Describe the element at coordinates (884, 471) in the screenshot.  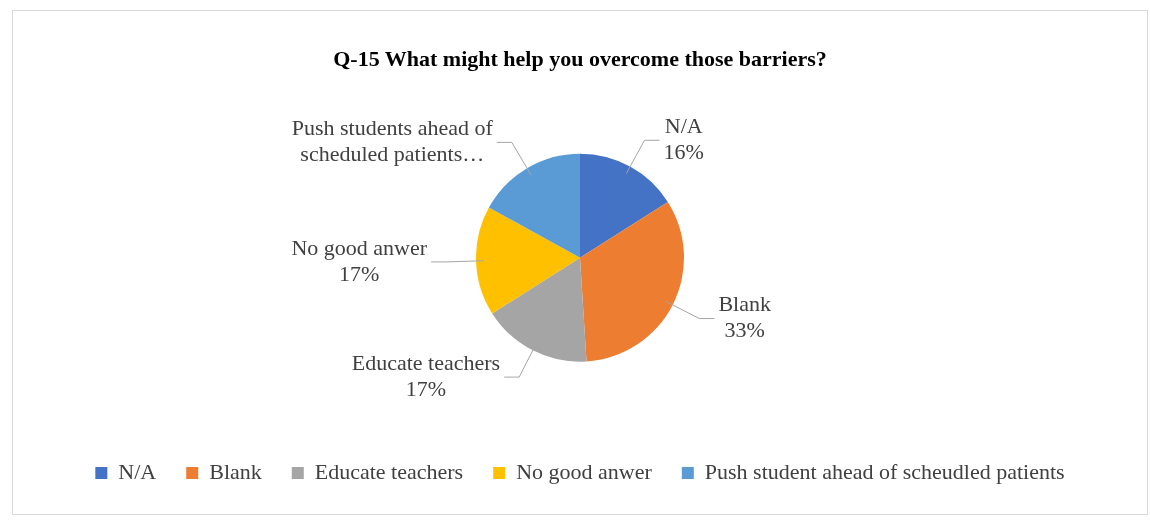
I see `legend-label: Push student ahead of scheudled patients` at that location.